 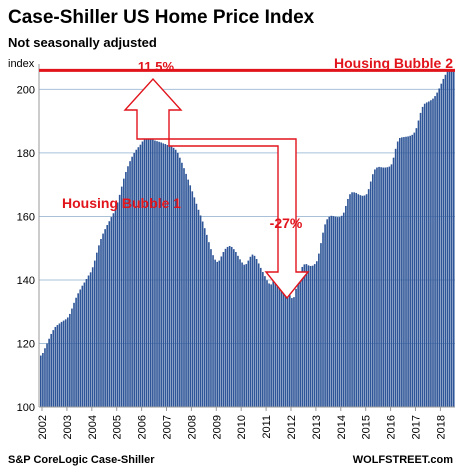 What do you see at coordinates (82, 42) in the screenshot?
I see `chart-subtitle: Not seasonally adjusted` at bounding box center [82, 42].